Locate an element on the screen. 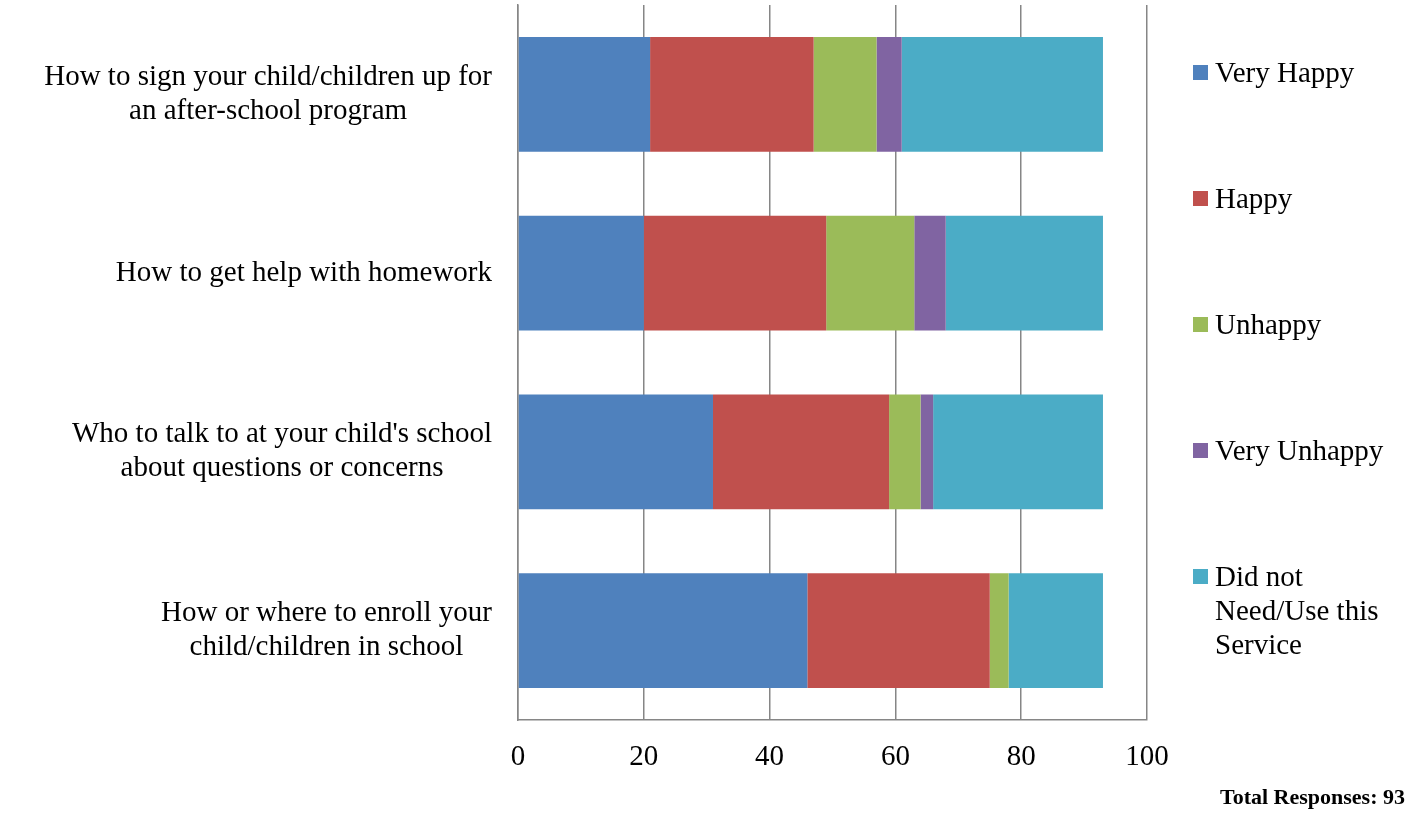 The height and width of the screenshot is (817, 1416). x-tick-label: 100 is located at coordinates (1147, 755).